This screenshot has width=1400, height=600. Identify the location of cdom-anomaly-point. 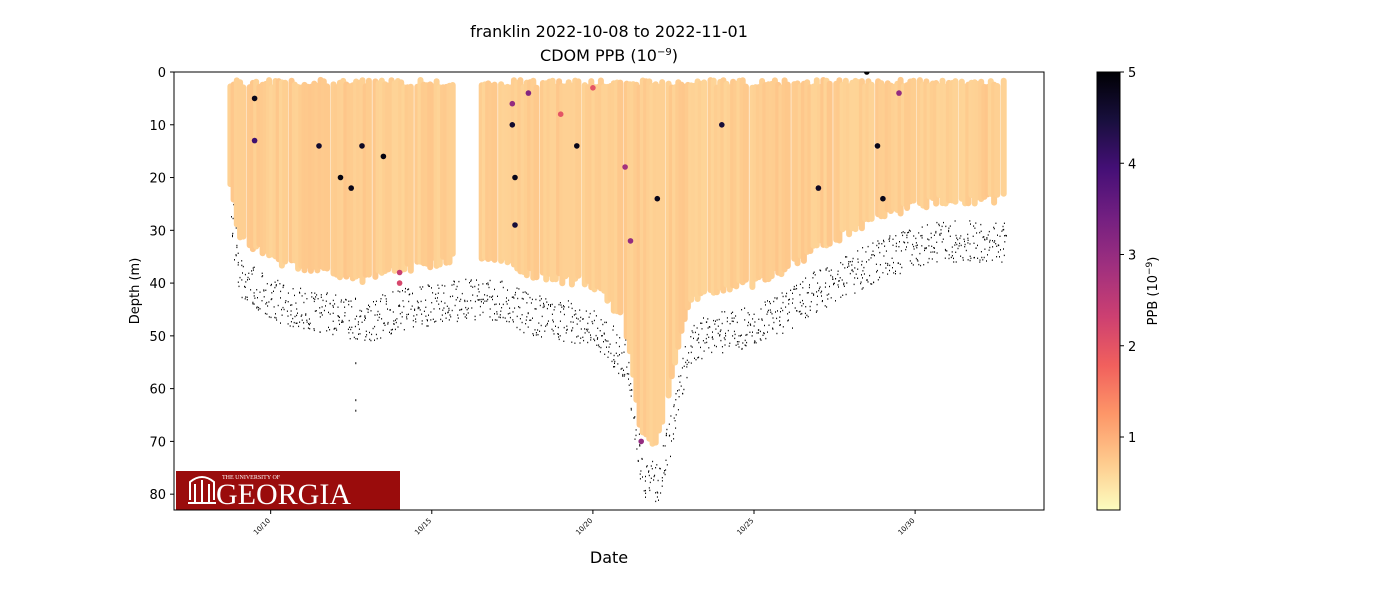
(899, 93).